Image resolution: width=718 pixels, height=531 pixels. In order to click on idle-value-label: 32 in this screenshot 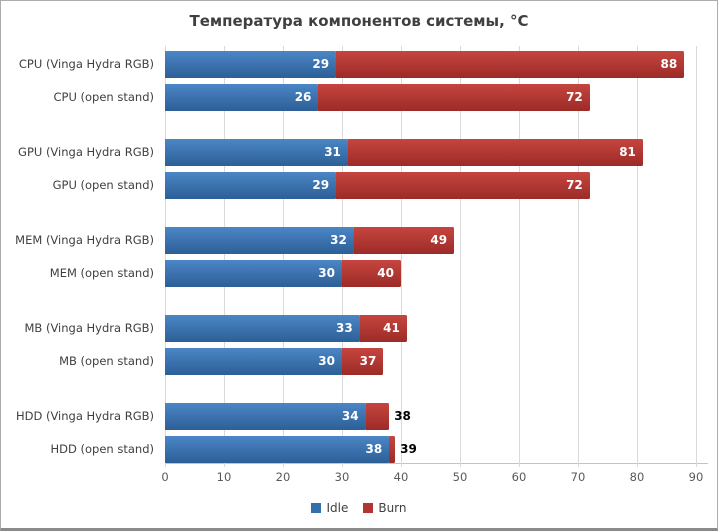, I will do `click(338, 240)`.